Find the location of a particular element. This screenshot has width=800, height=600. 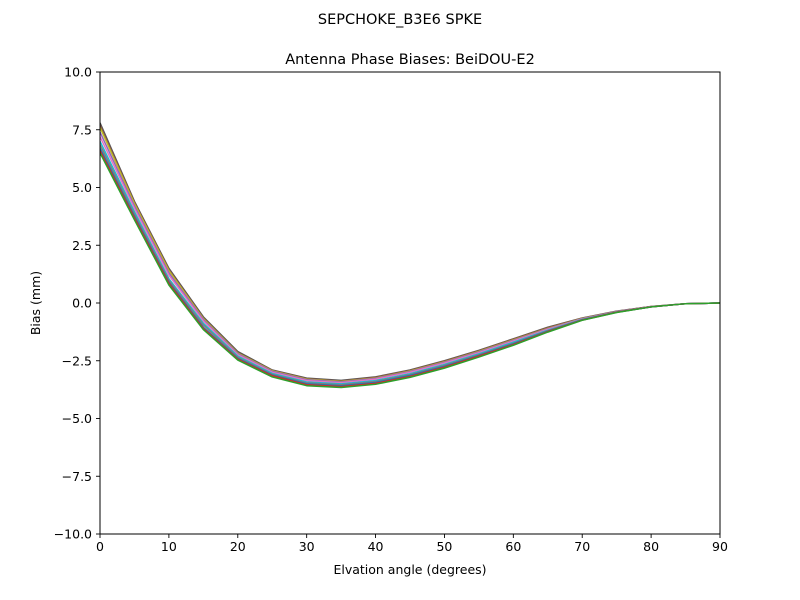

x-tick-label: 90 is located at coordinates (720, 546).